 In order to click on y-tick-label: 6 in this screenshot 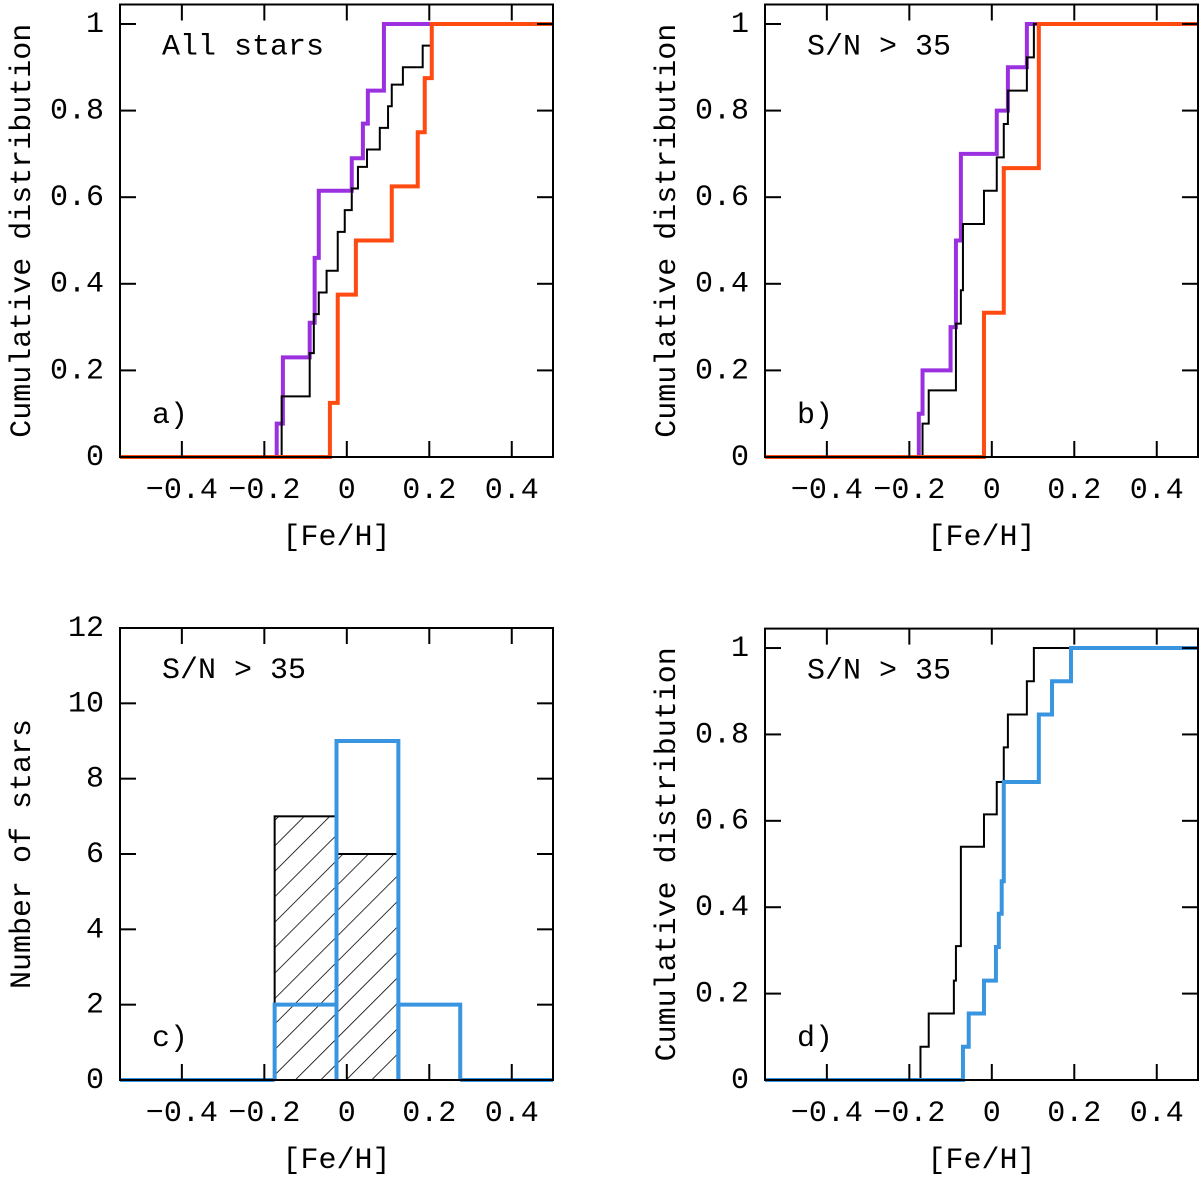, I will do `click(95, 855)`.